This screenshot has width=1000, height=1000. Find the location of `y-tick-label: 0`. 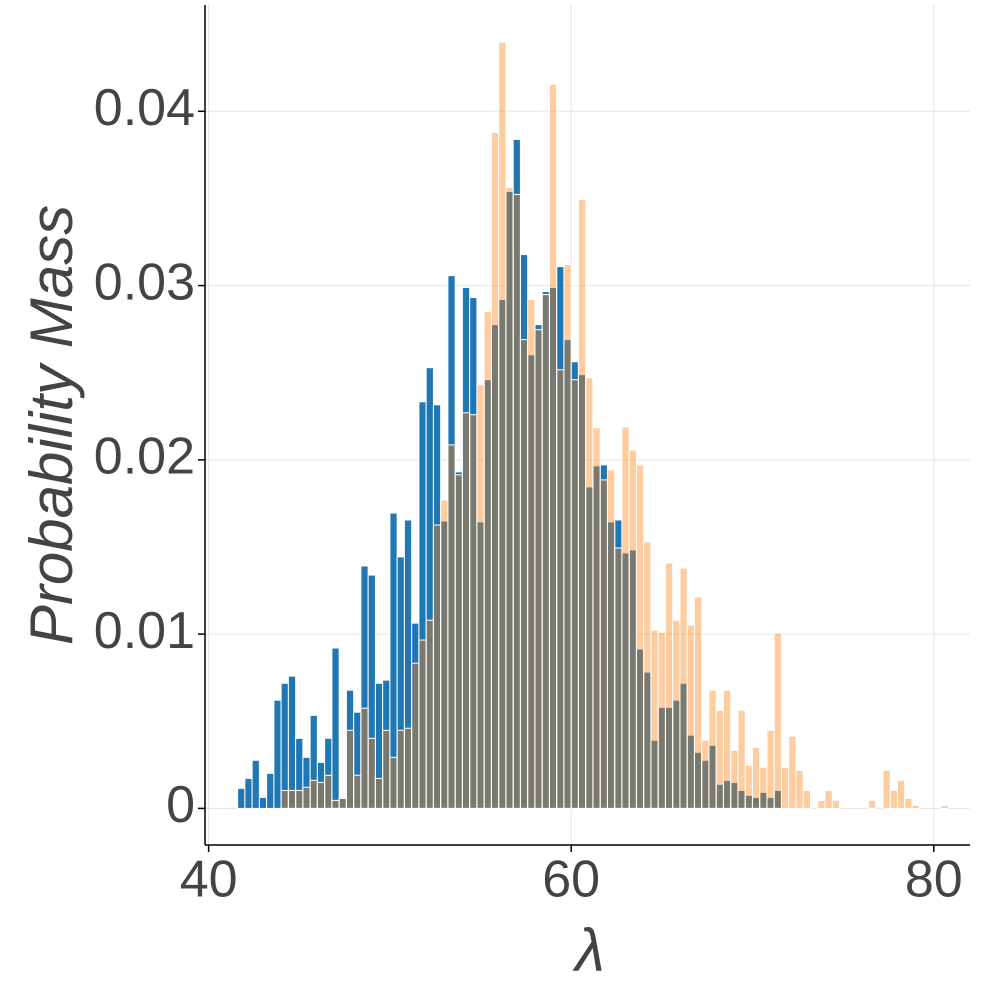

y-tick-label: 0 is located at coordinates (180, 805).